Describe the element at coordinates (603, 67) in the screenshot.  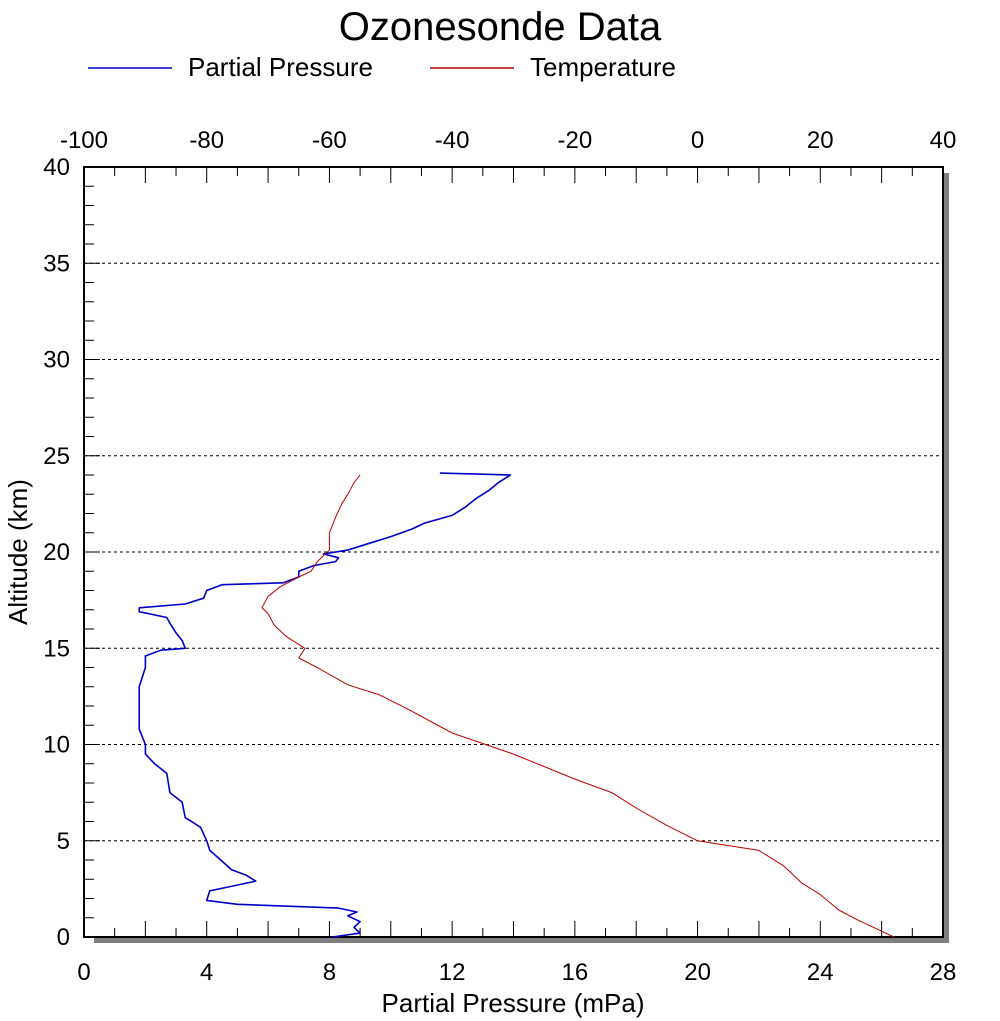
I see `legend-label-2: Temperature` at that location.